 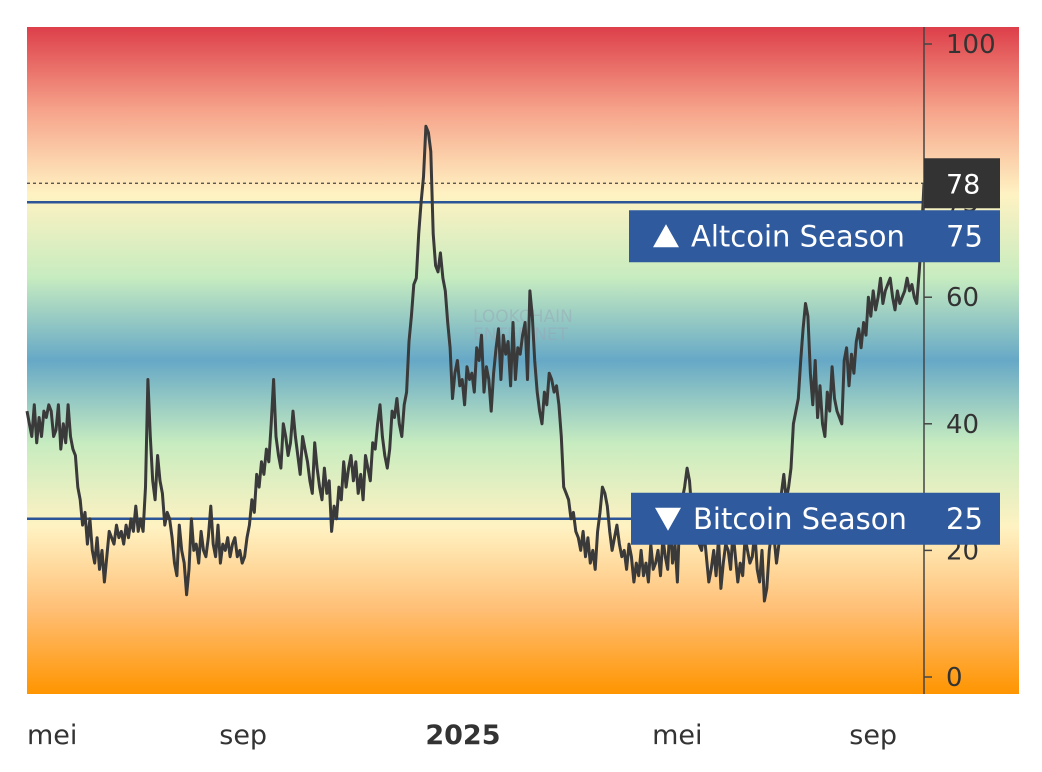 I want to click on current-value-label: 78, so click(x=963, y=184).